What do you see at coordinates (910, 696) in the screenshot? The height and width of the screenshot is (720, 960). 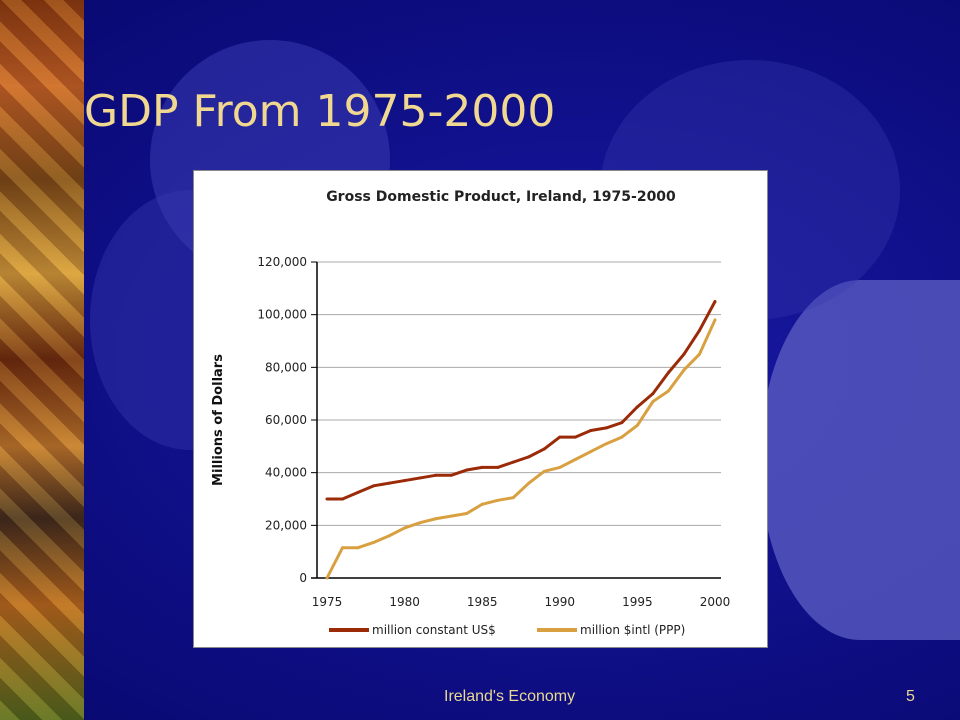 I see `slide-number: 5` at bounding box center [910, 696].